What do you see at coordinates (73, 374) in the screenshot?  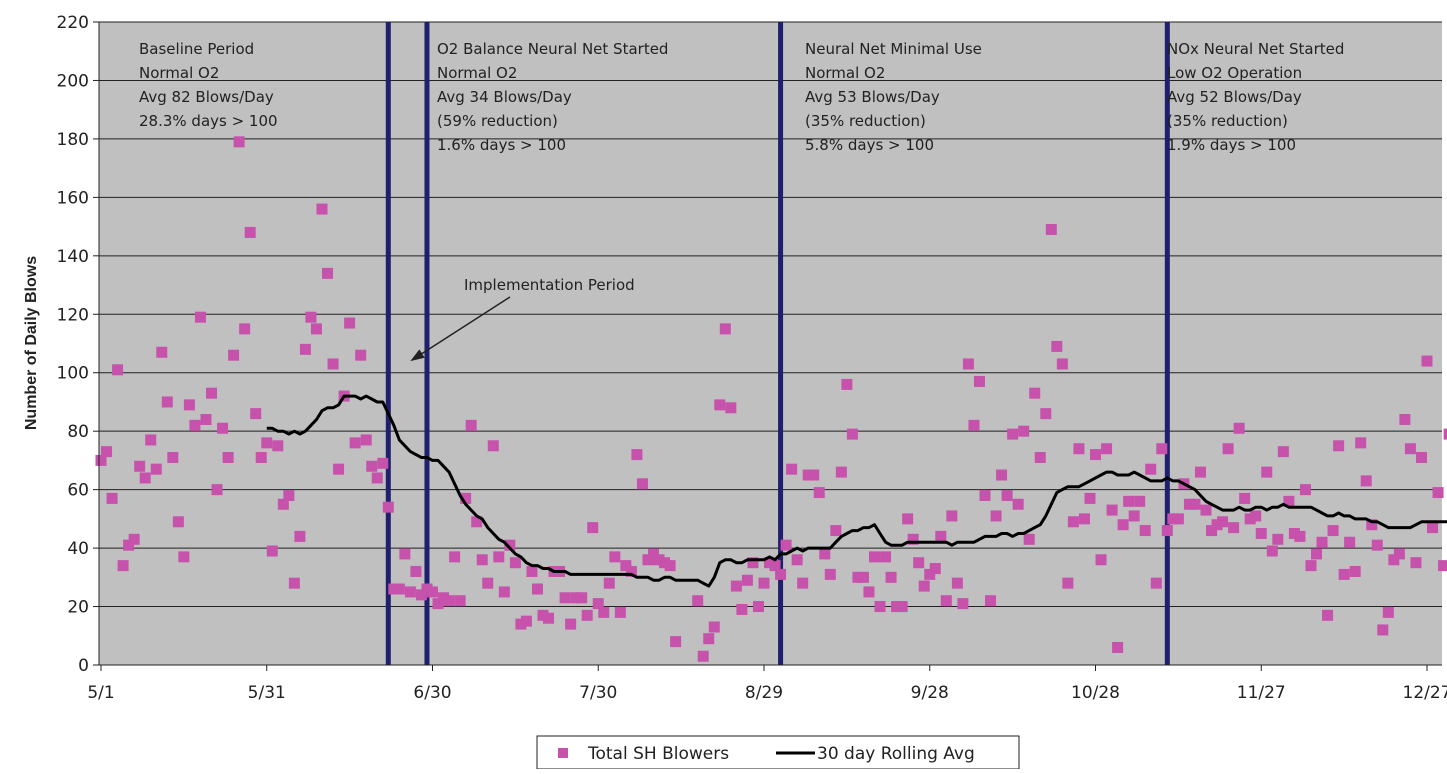 I see `y-tick-label: 100` at bounding box center [73, 374].